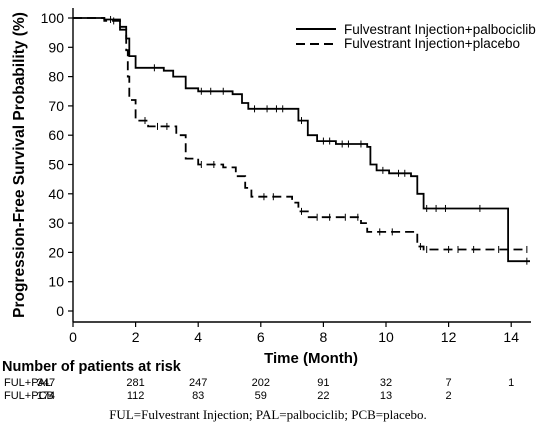  I want to click on x-tick-label: 10, so click(386, 337).